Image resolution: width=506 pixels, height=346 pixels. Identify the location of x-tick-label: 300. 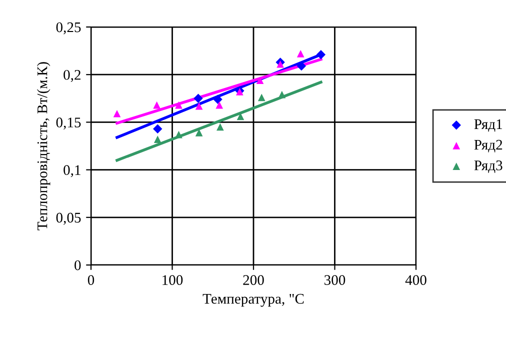
(335, 280).